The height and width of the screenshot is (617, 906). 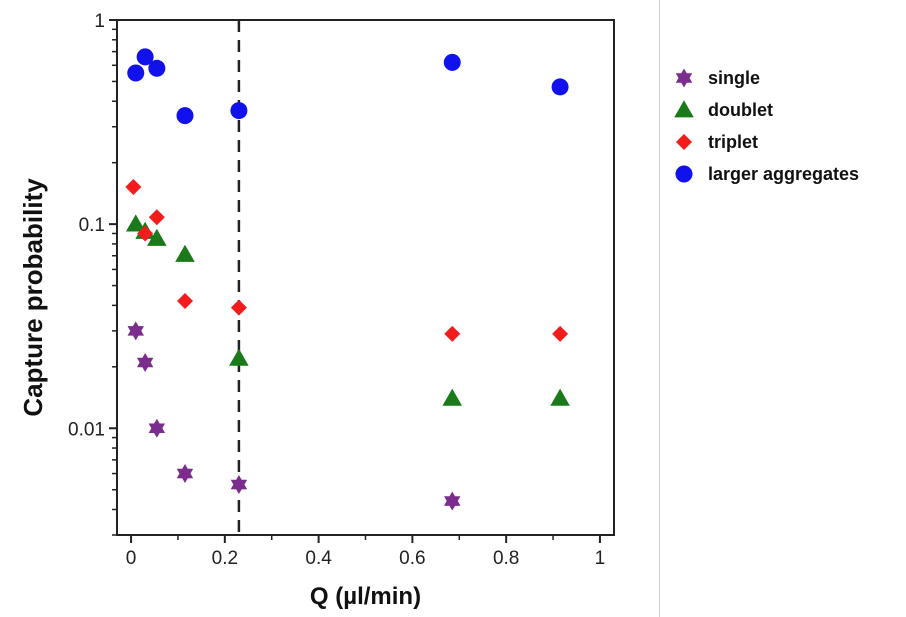 What do you see at coordinates (365, 552) in the screenshot?
I see `x-axis-ticks: 0 0.2 0.4 0.6 0.8 1` at bounding box center [365, 552].